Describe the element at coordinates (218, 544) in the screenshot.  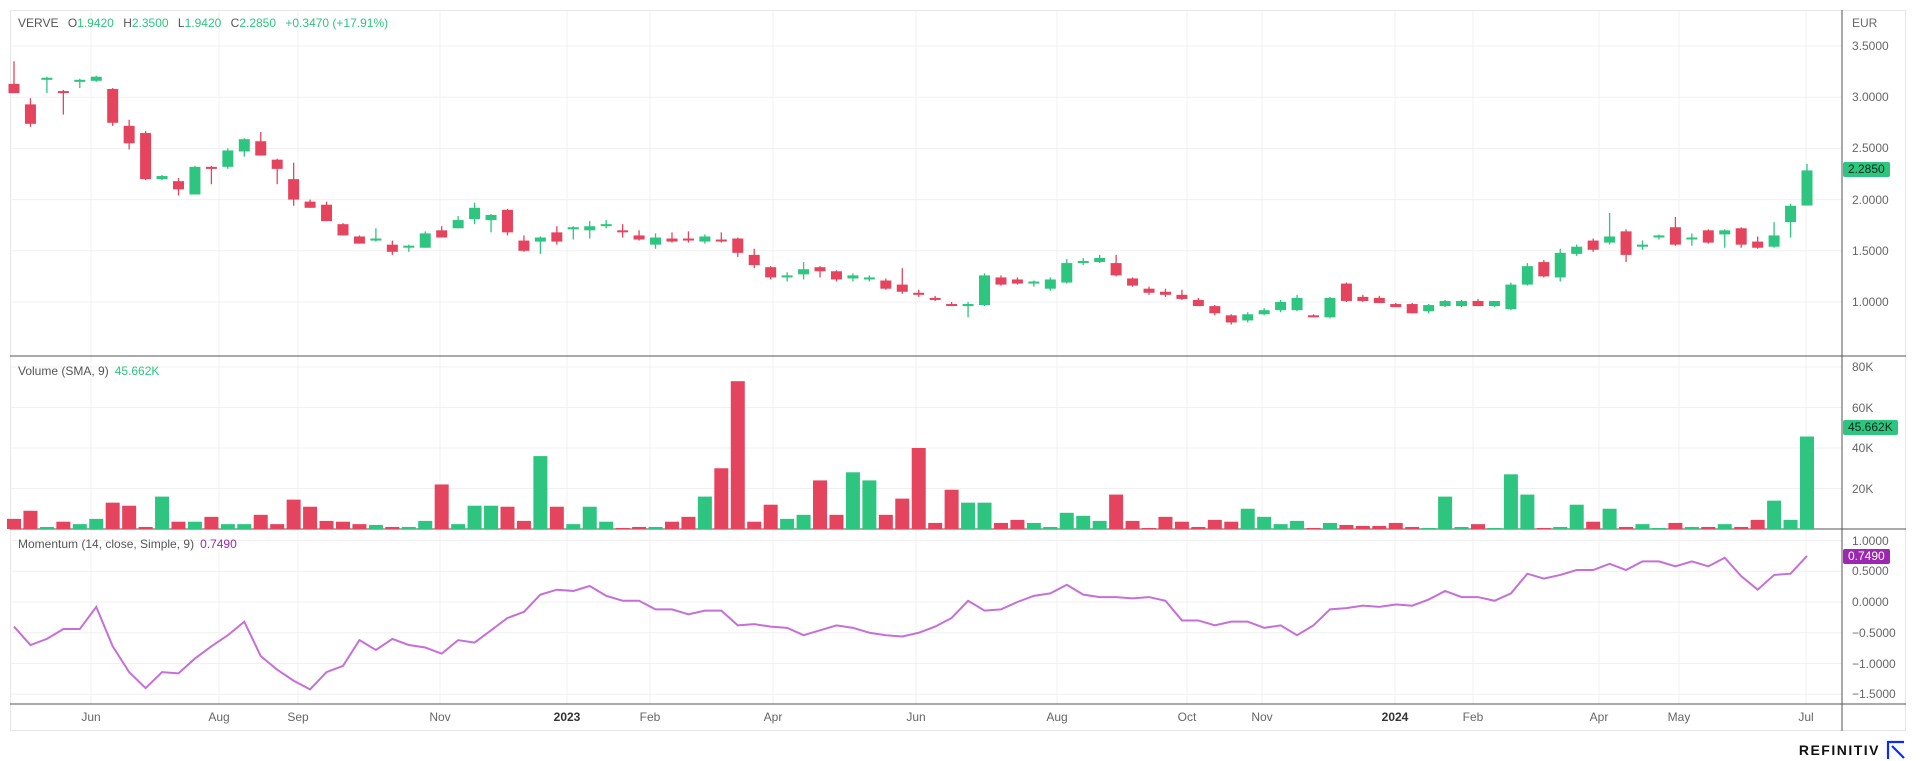
I see `momentum-legend-value: 0.7490` at that location.